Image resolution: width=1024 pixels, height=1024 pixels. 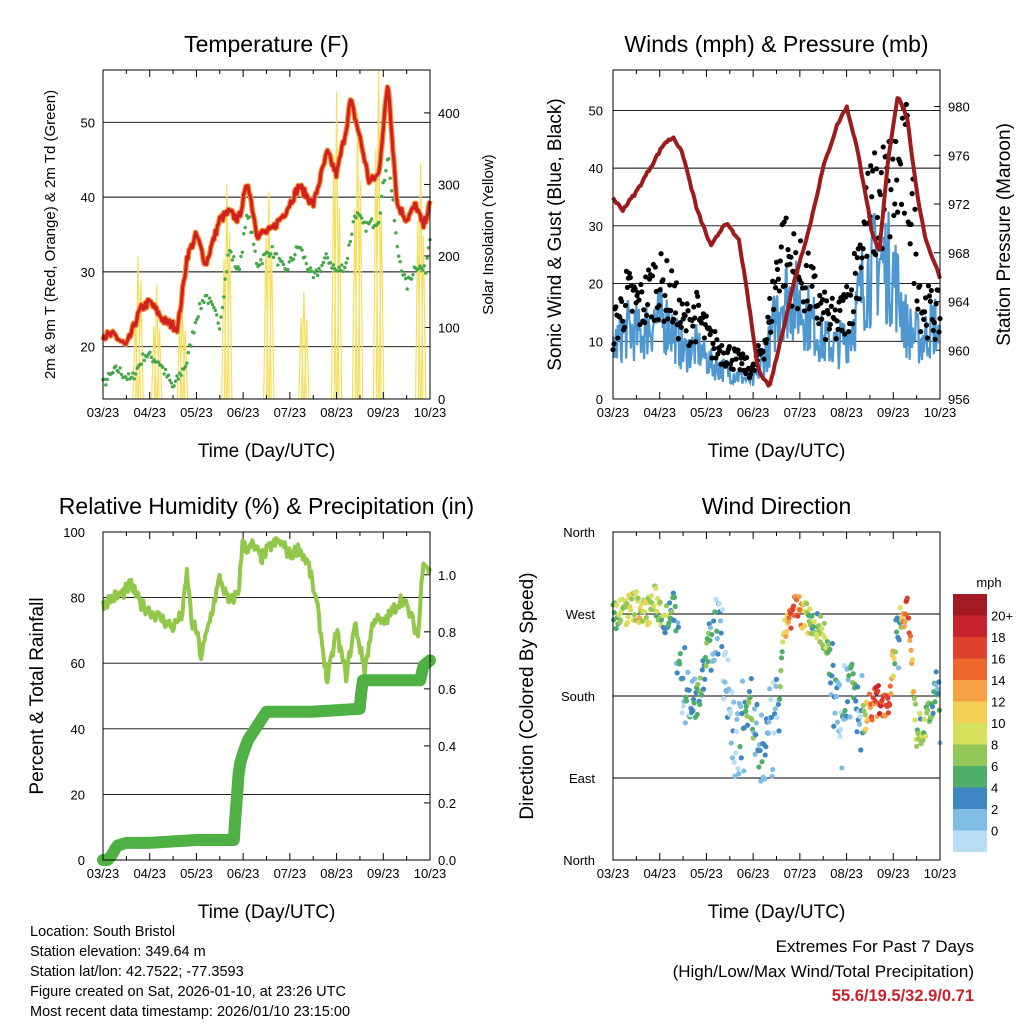 What do you see at coordinates (447, 803) in the screenshot?
I see `rh-y2-tick-label: 0.2` at bounding box center [447, 803].